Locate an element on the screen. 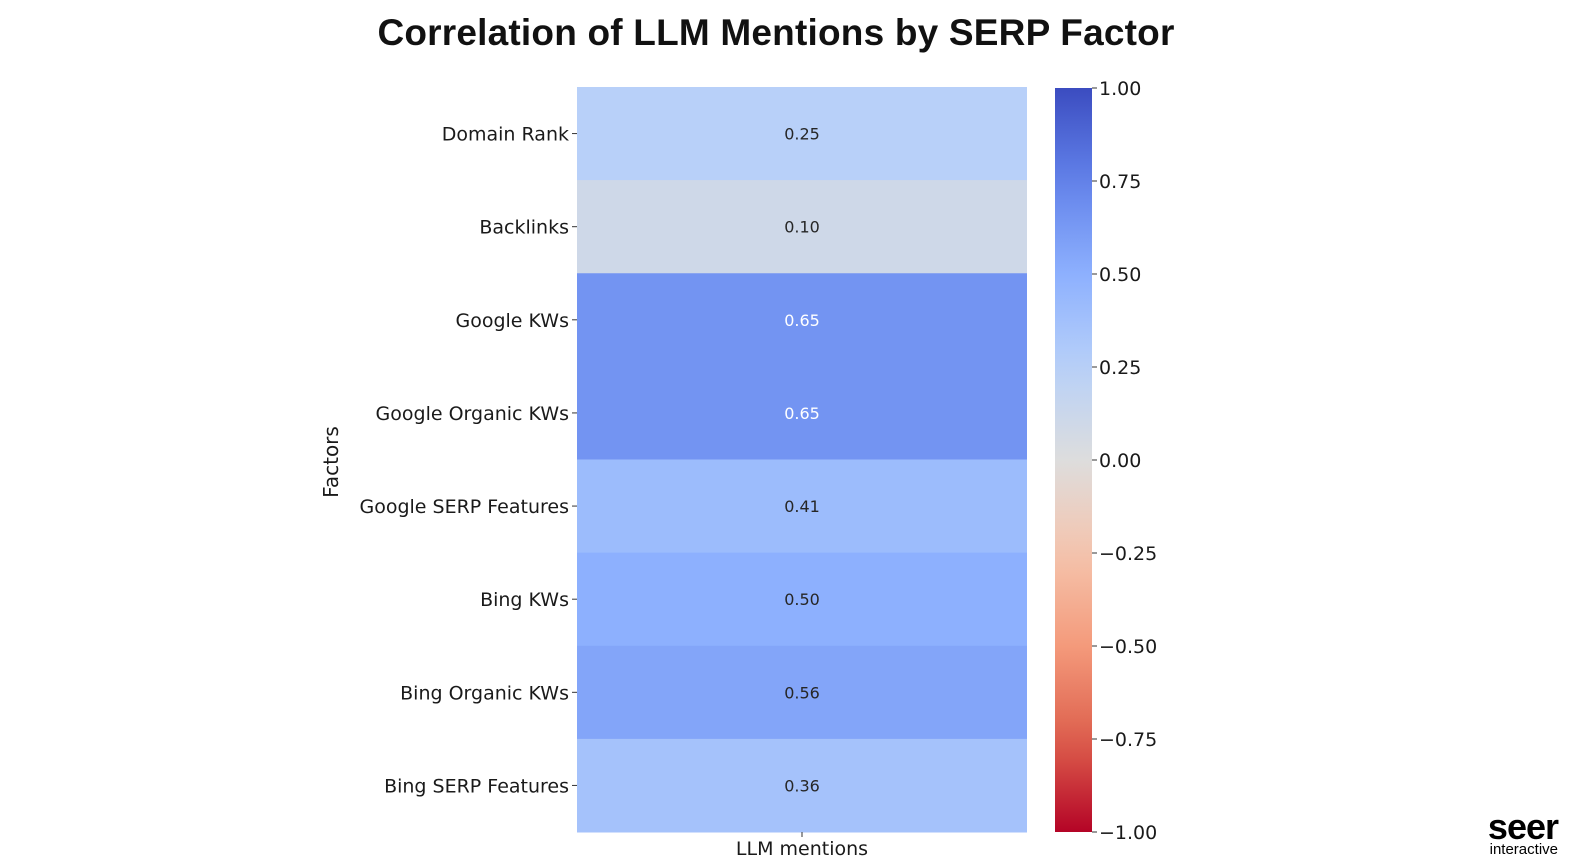 The width and height of the screenshot is (1572, 862). x-axis-ticks: LLM mentions is located at coordinates (802, 846).